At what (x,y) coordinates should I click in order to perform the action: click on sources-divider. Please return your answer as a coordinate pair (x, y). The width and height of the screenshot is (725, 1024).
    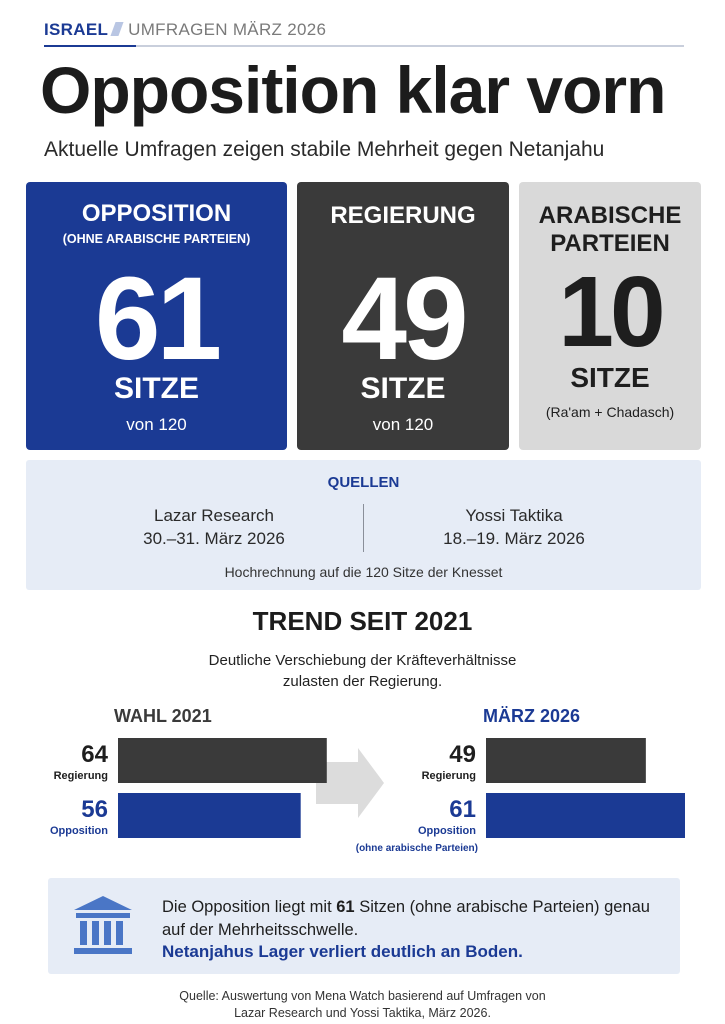
    Looking at the image, I should click on (363, 528).